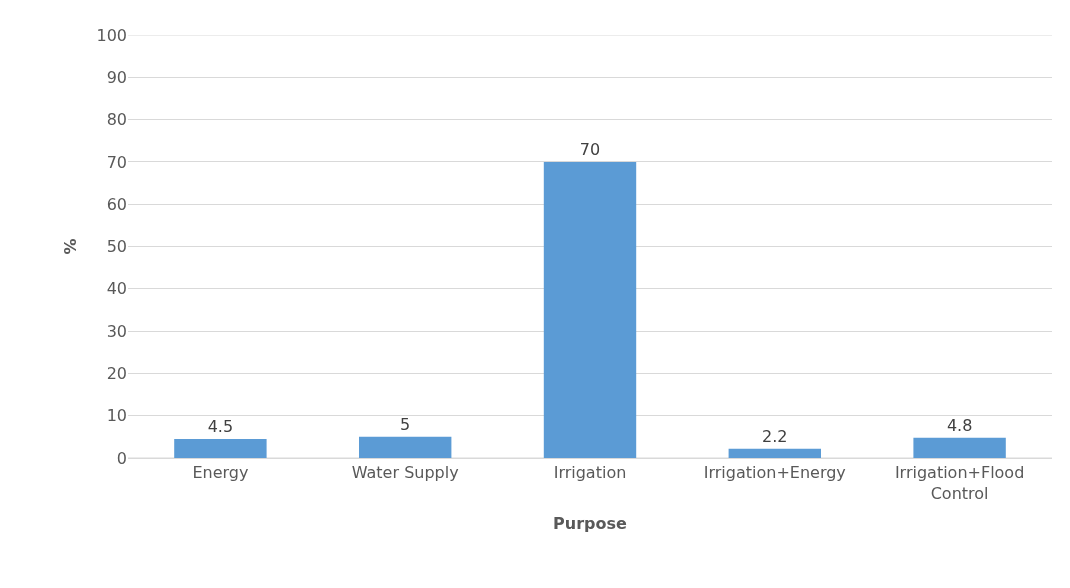  What do you see at coordinates (116, 162) in the screenshot?
I see `y-tick-label: 70` at bounding box center [116, 162].